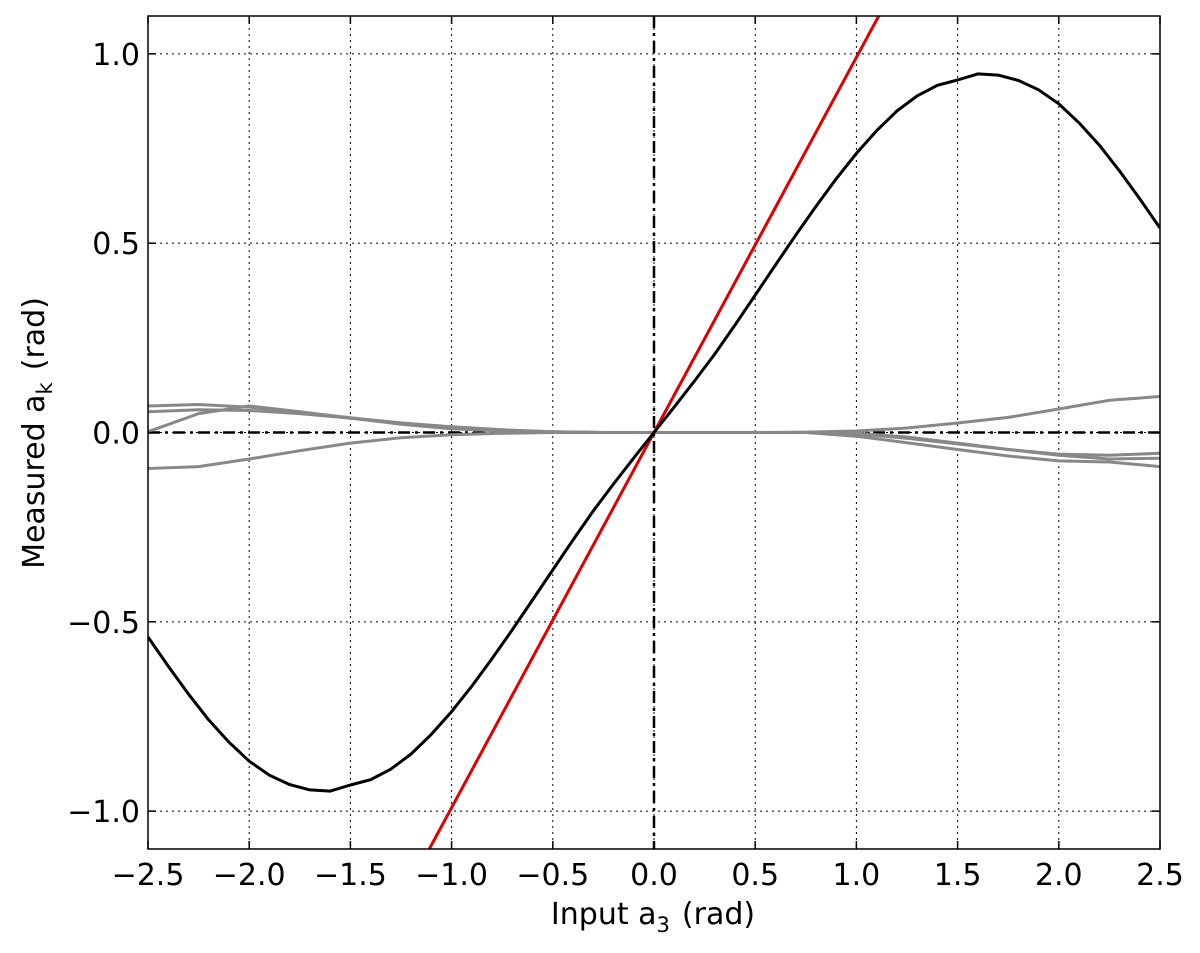  Describe the element at coordinates (958, 875) in the screenshot. I see `x-tick-label: 1.5` at that location.